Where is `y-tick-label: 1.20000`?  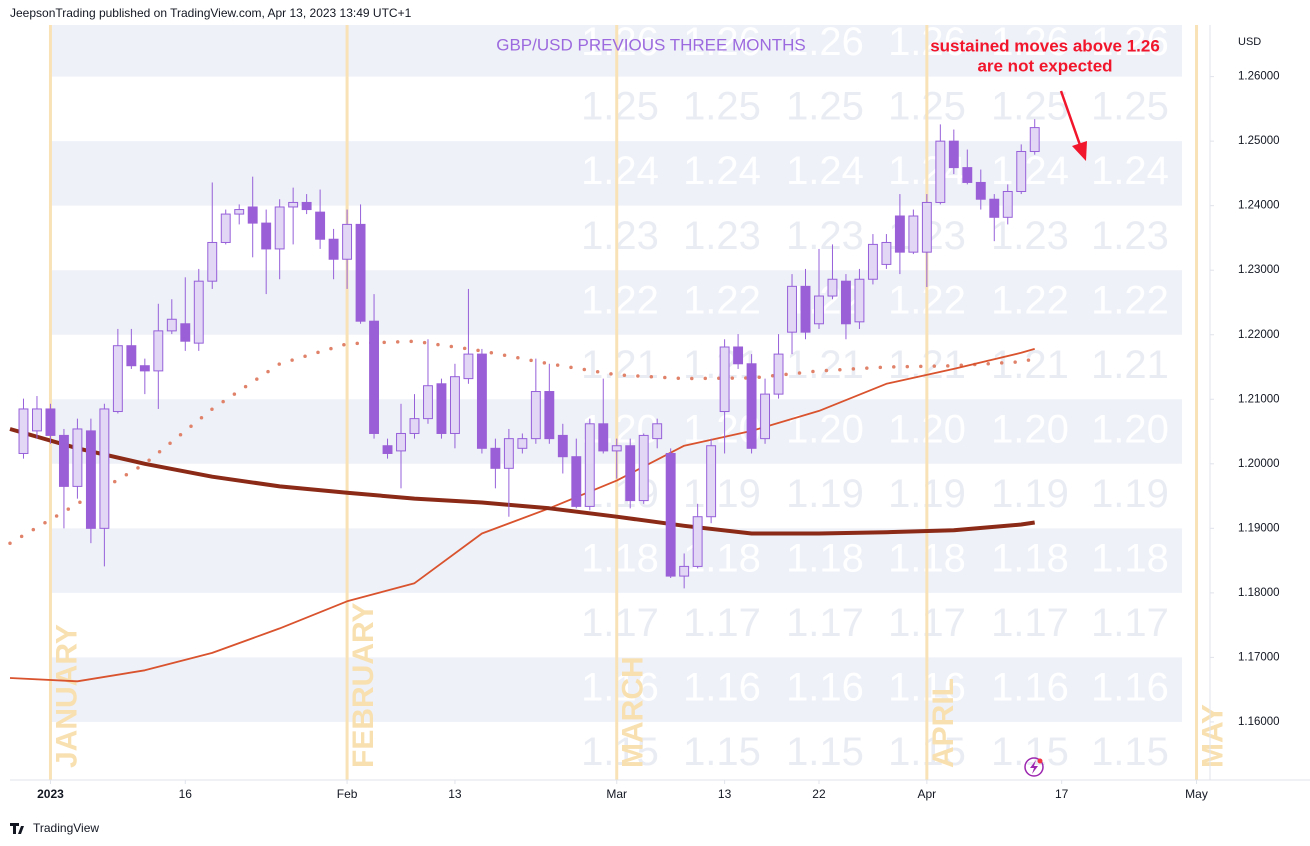
y-tick-label: 1.20000 is located at coordinates (1259, 464).